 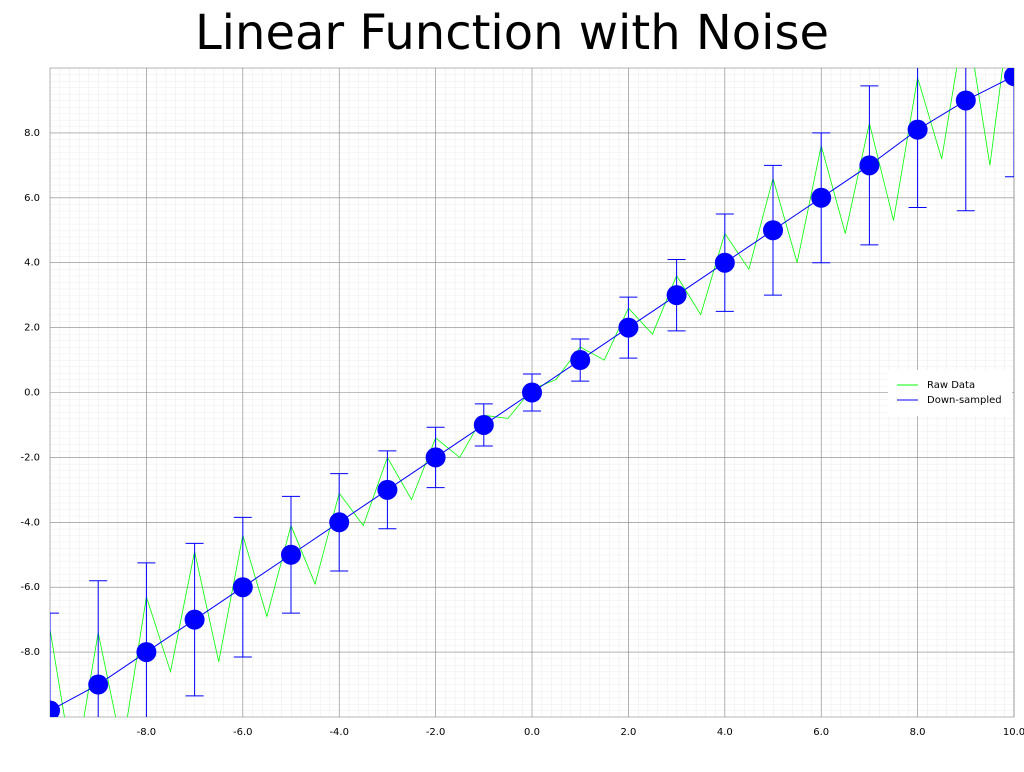 I want to click on legend-box, so click(x=950, y=393).